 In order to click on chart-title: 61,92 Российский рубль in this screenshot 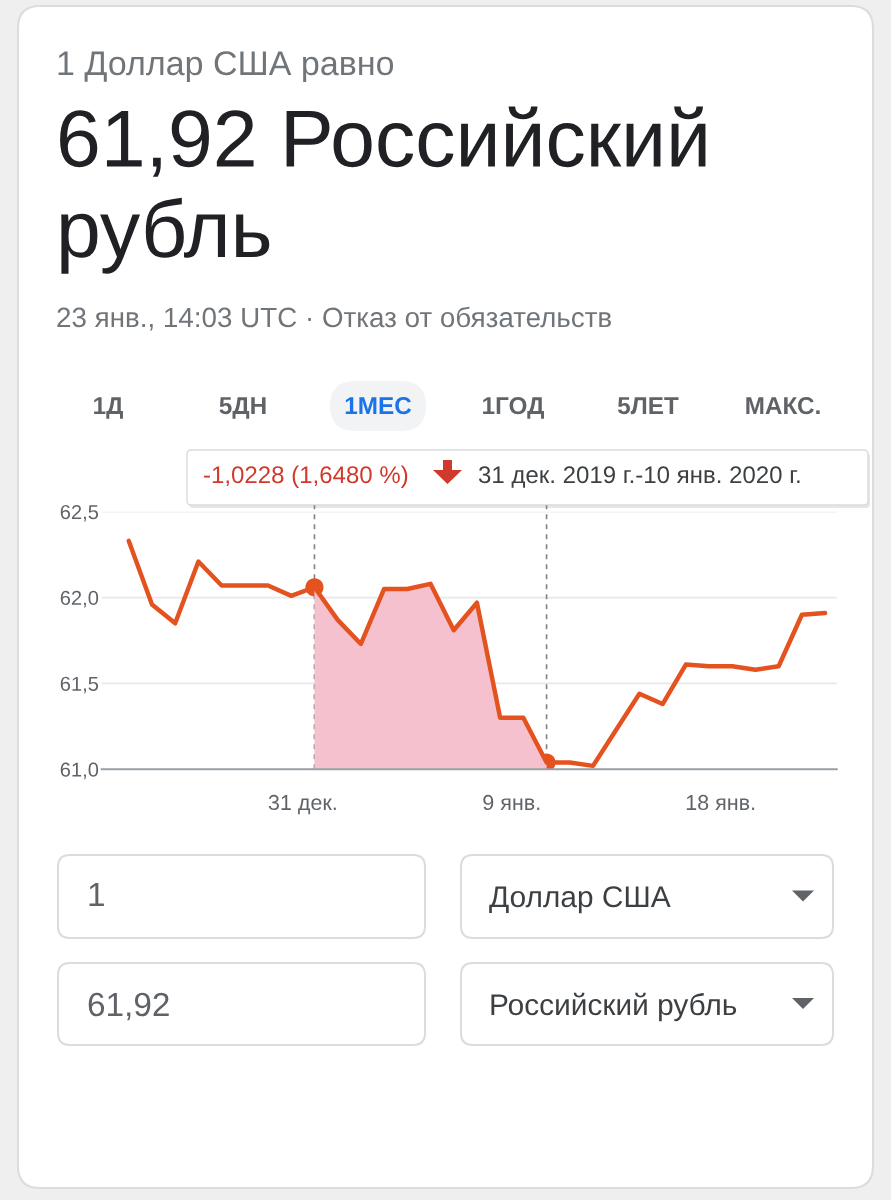, I will do `click(383, 190)`.